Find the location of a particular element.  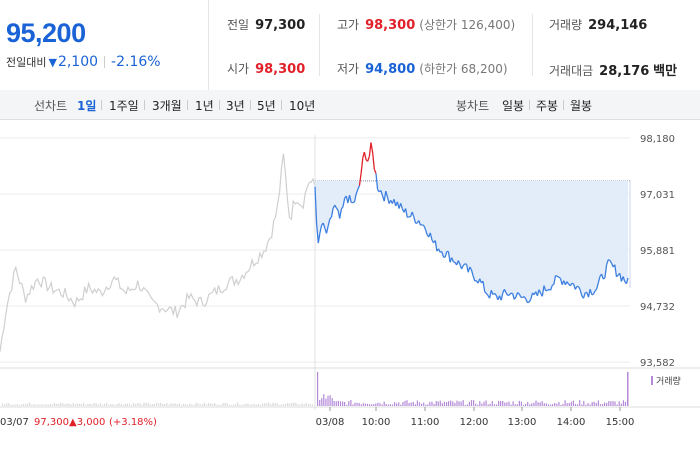

stat-open: 시가 98,300 is located at coordinates (266, 68).